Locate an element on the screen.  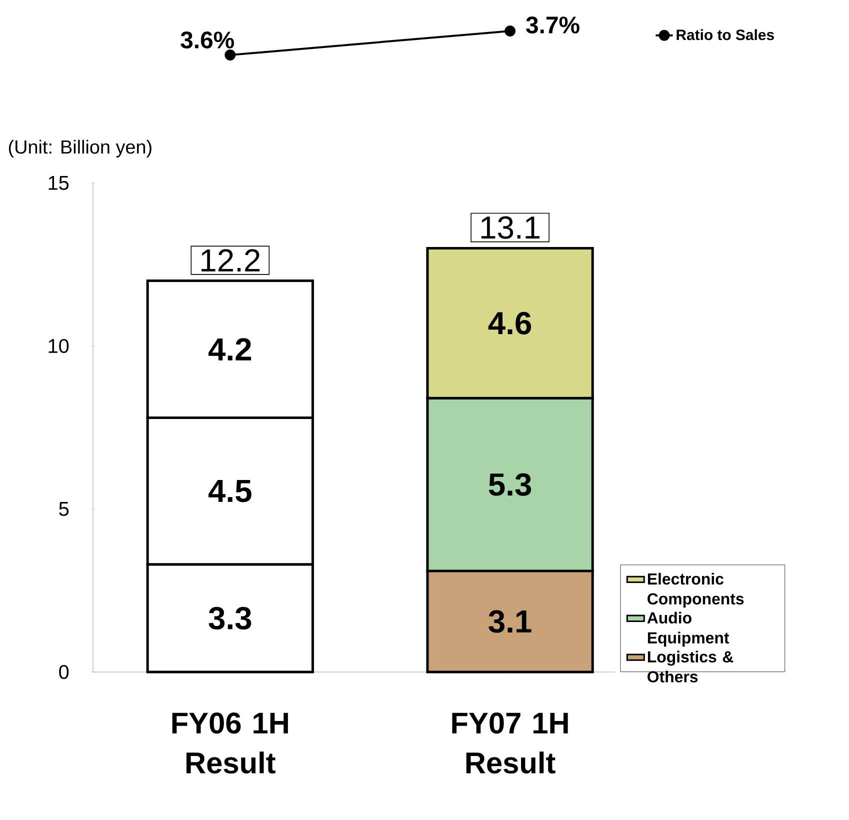
y-tick-label: 0 is located at coordinates (64, 672).